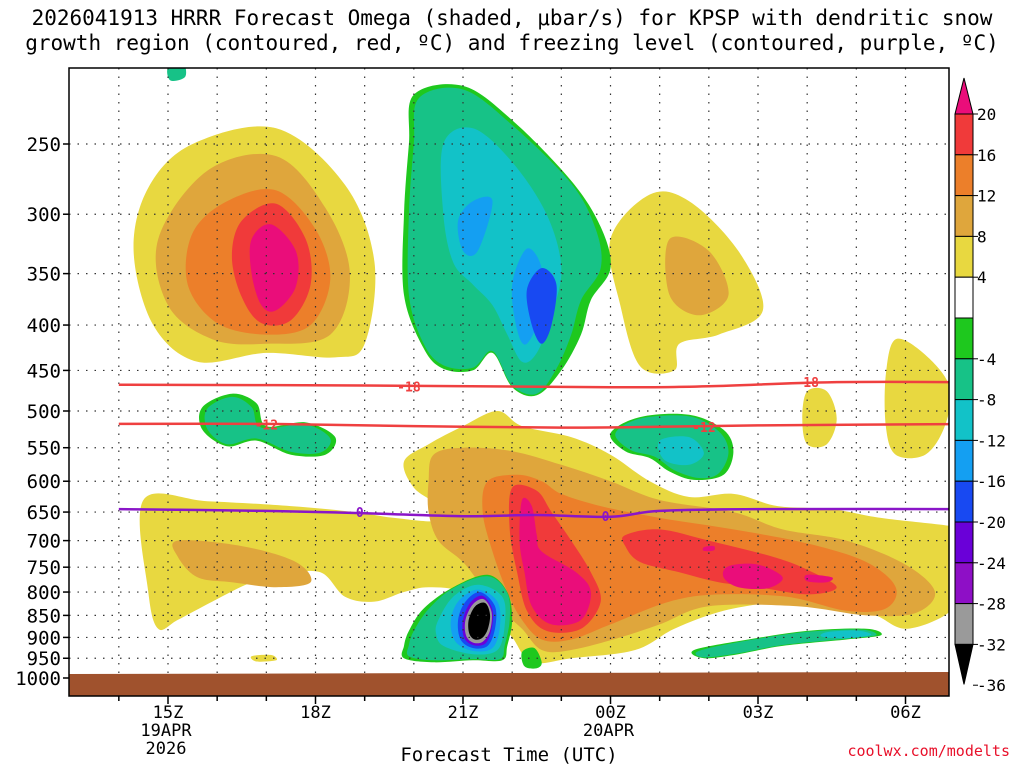 The height and width of the screenshot is (768, 1024). What do you see at coordinates (44, 145) in the screenshot?
I see `ytick-label-250: 250` at bounding box center [44, 145].